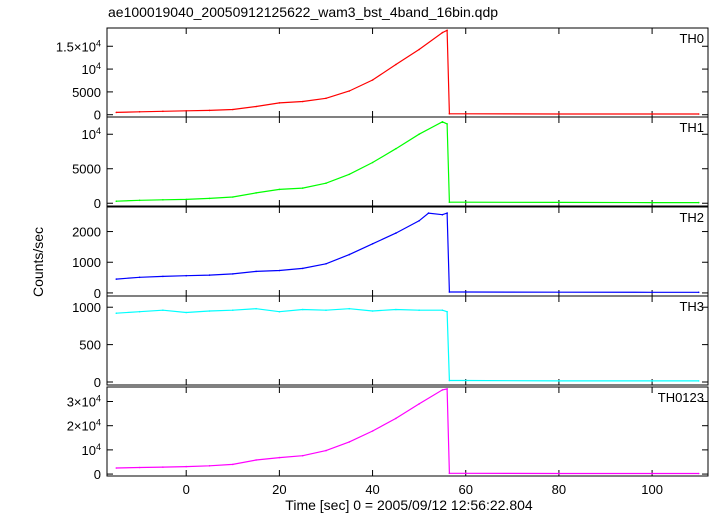  What do you see at coordinates (559, 489) in the screenshot?
I see `x-tick-label: 80` at bounding box center [559, 489].